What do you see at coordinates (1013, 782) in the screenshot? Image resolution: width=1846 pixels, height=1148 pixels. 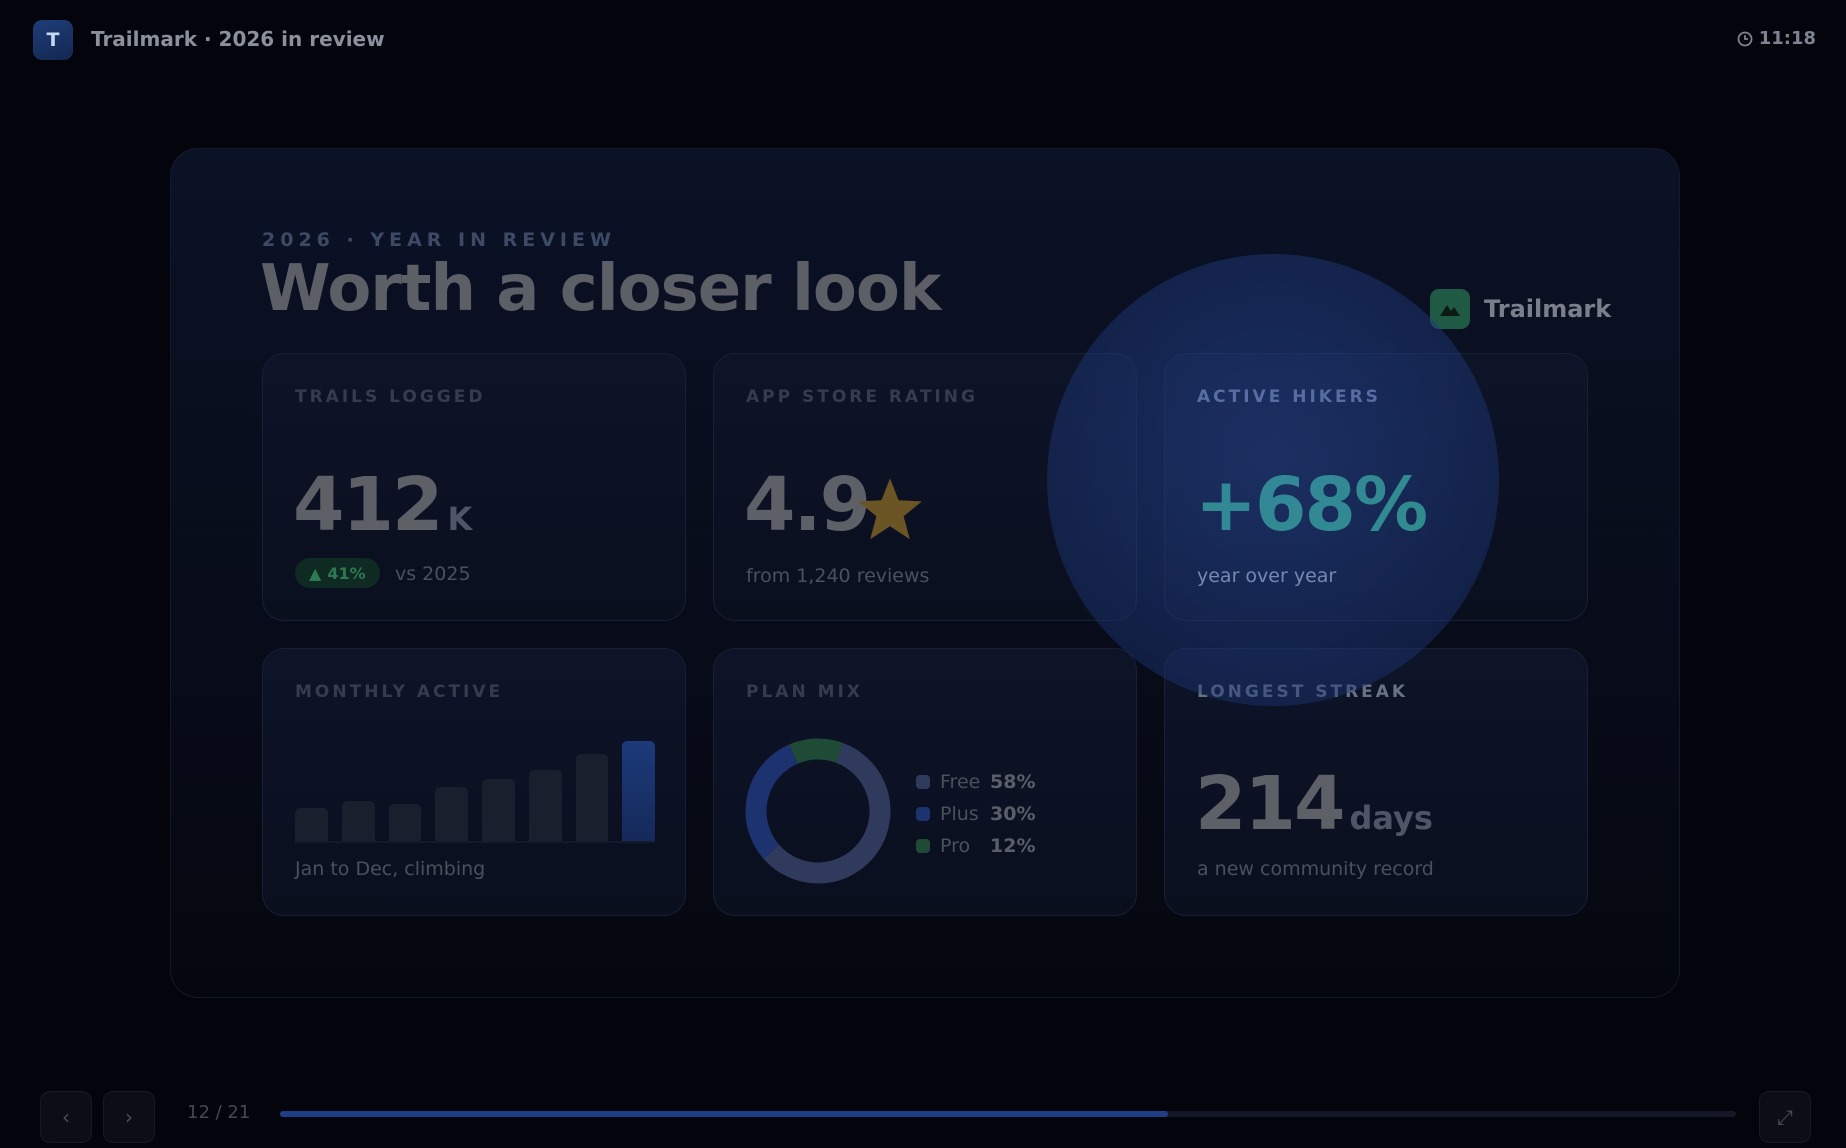 I see `legend-value: 58%` at bounding box center [1013, 782].